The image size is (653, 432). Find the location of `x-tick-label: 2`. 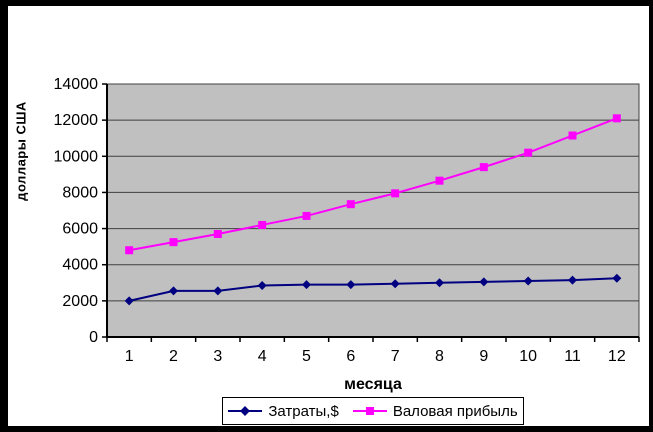

x-tick-label: 2 is located at coordinates (173, 356).